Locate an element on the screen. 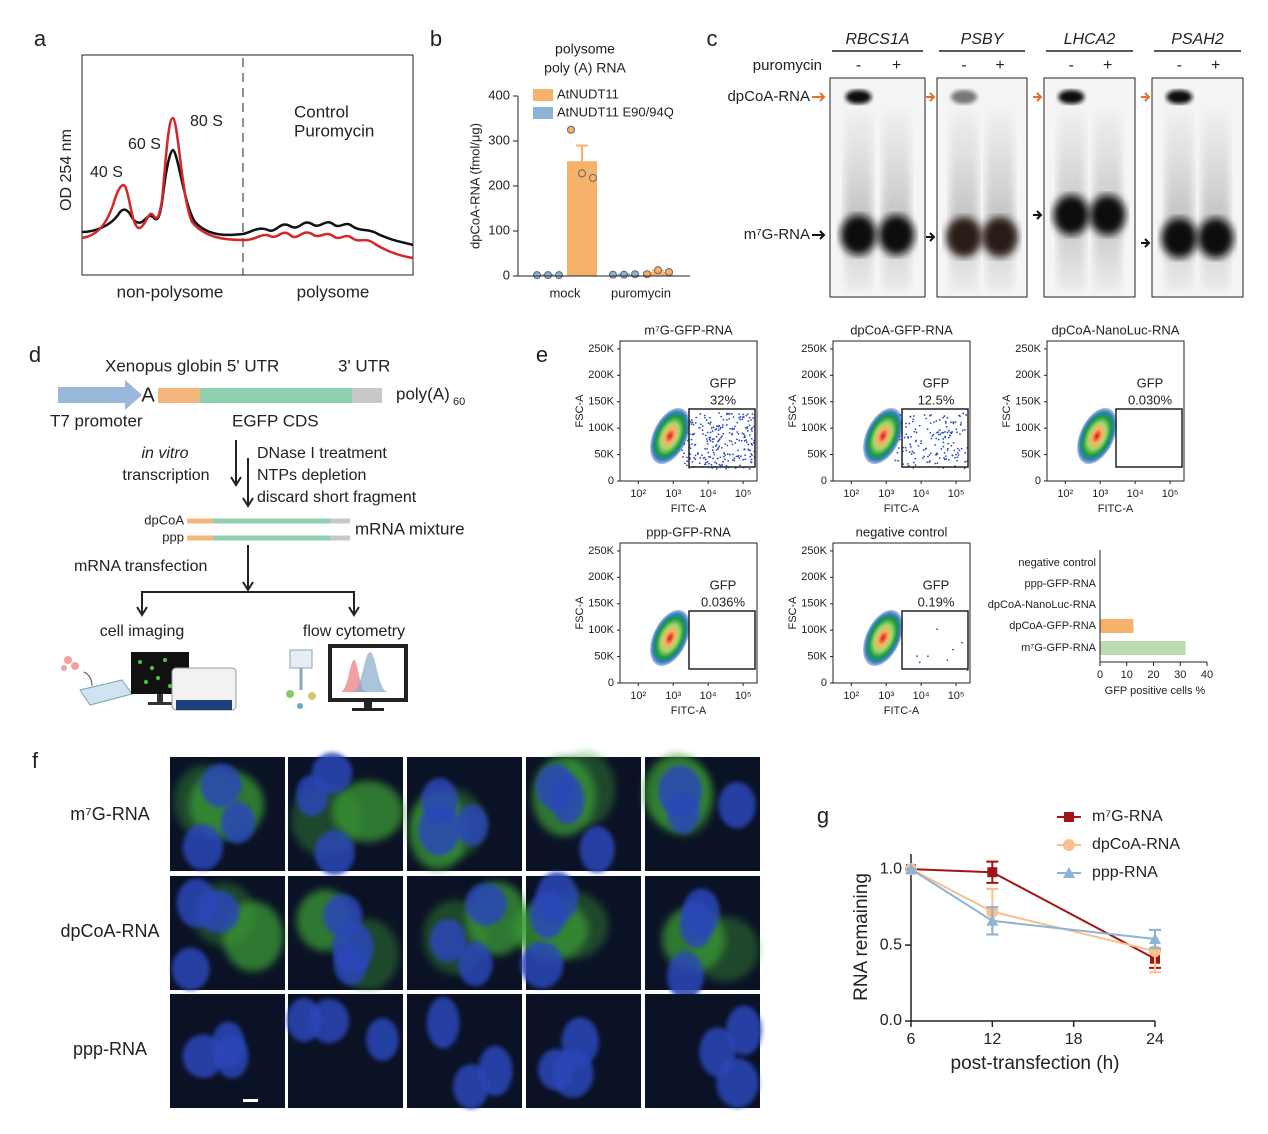 Image resolution: width=1268 pixels, height=1134 pixels. icons is located at coordinates (234, 677).